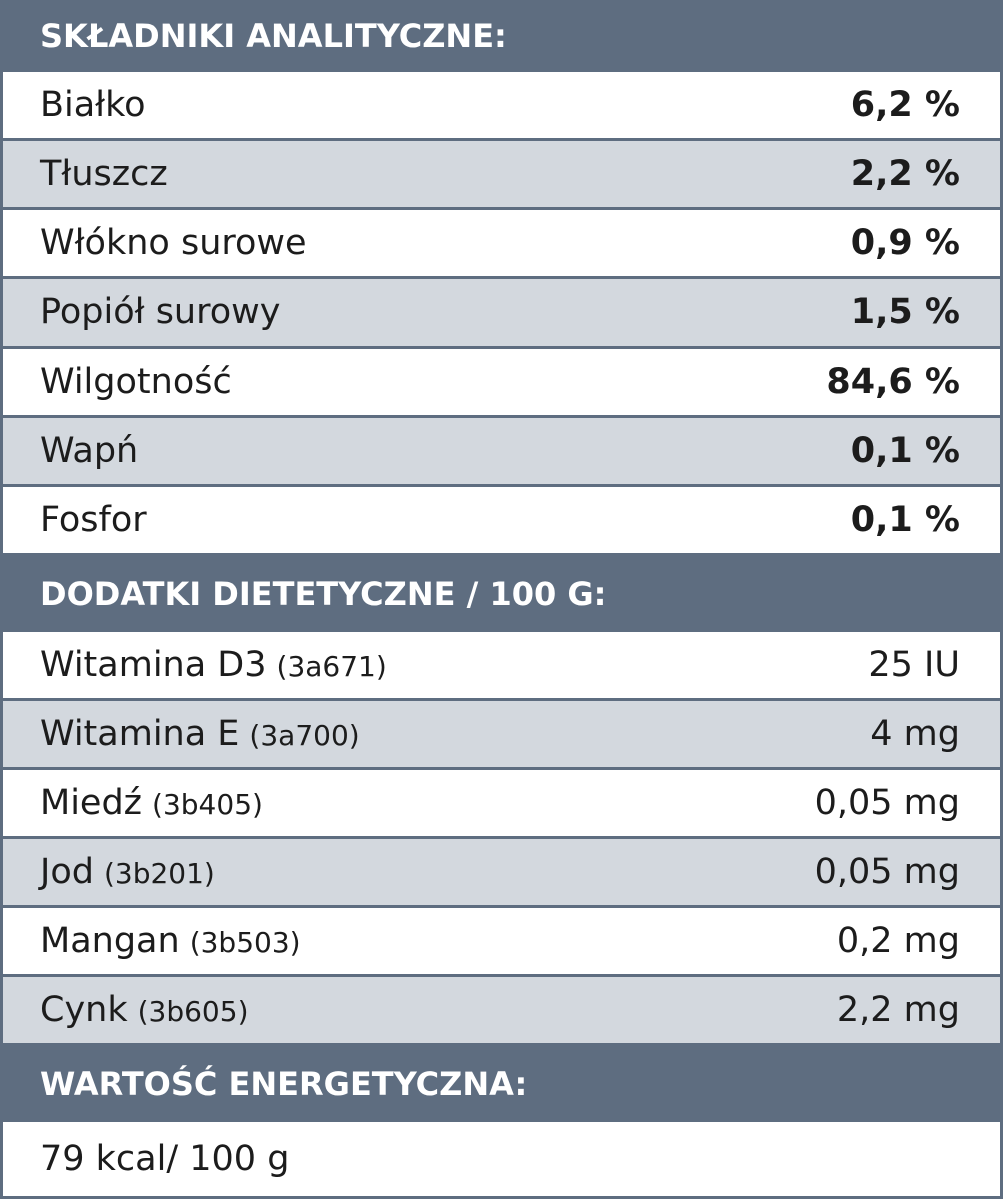  I want to click on table-row: Cynk (3b605) 2,2 mg, so click(501, 1011).